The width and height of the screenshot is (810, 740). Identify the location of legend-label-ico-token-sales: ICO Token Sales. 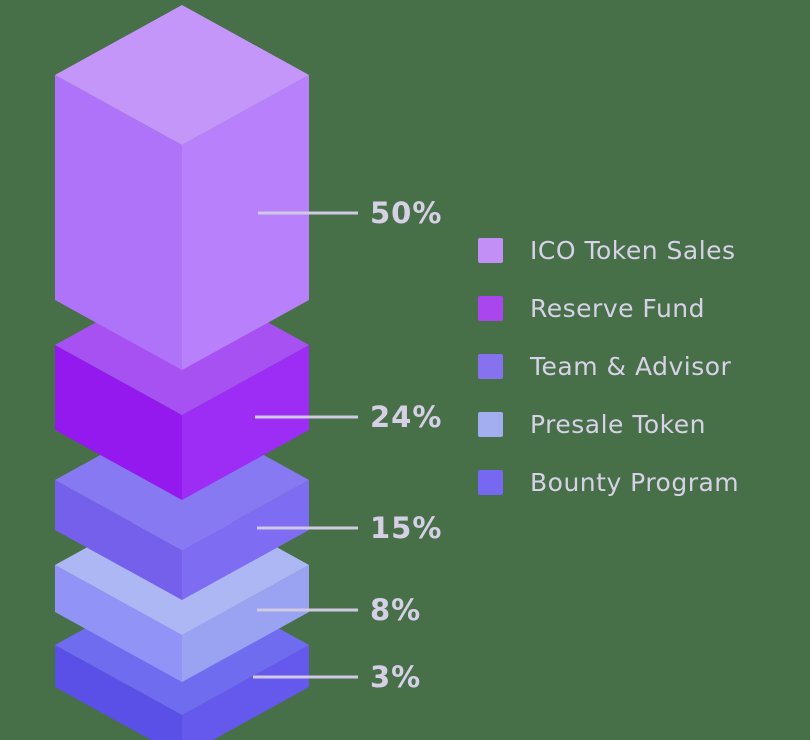
(633, 250).